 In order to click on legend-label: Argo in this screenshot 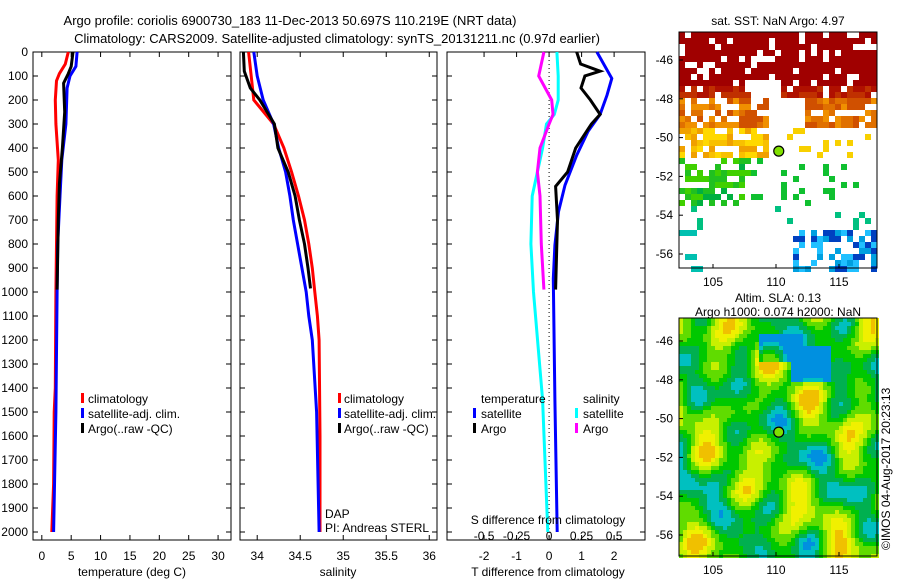, I will do `click(494, 429)`.